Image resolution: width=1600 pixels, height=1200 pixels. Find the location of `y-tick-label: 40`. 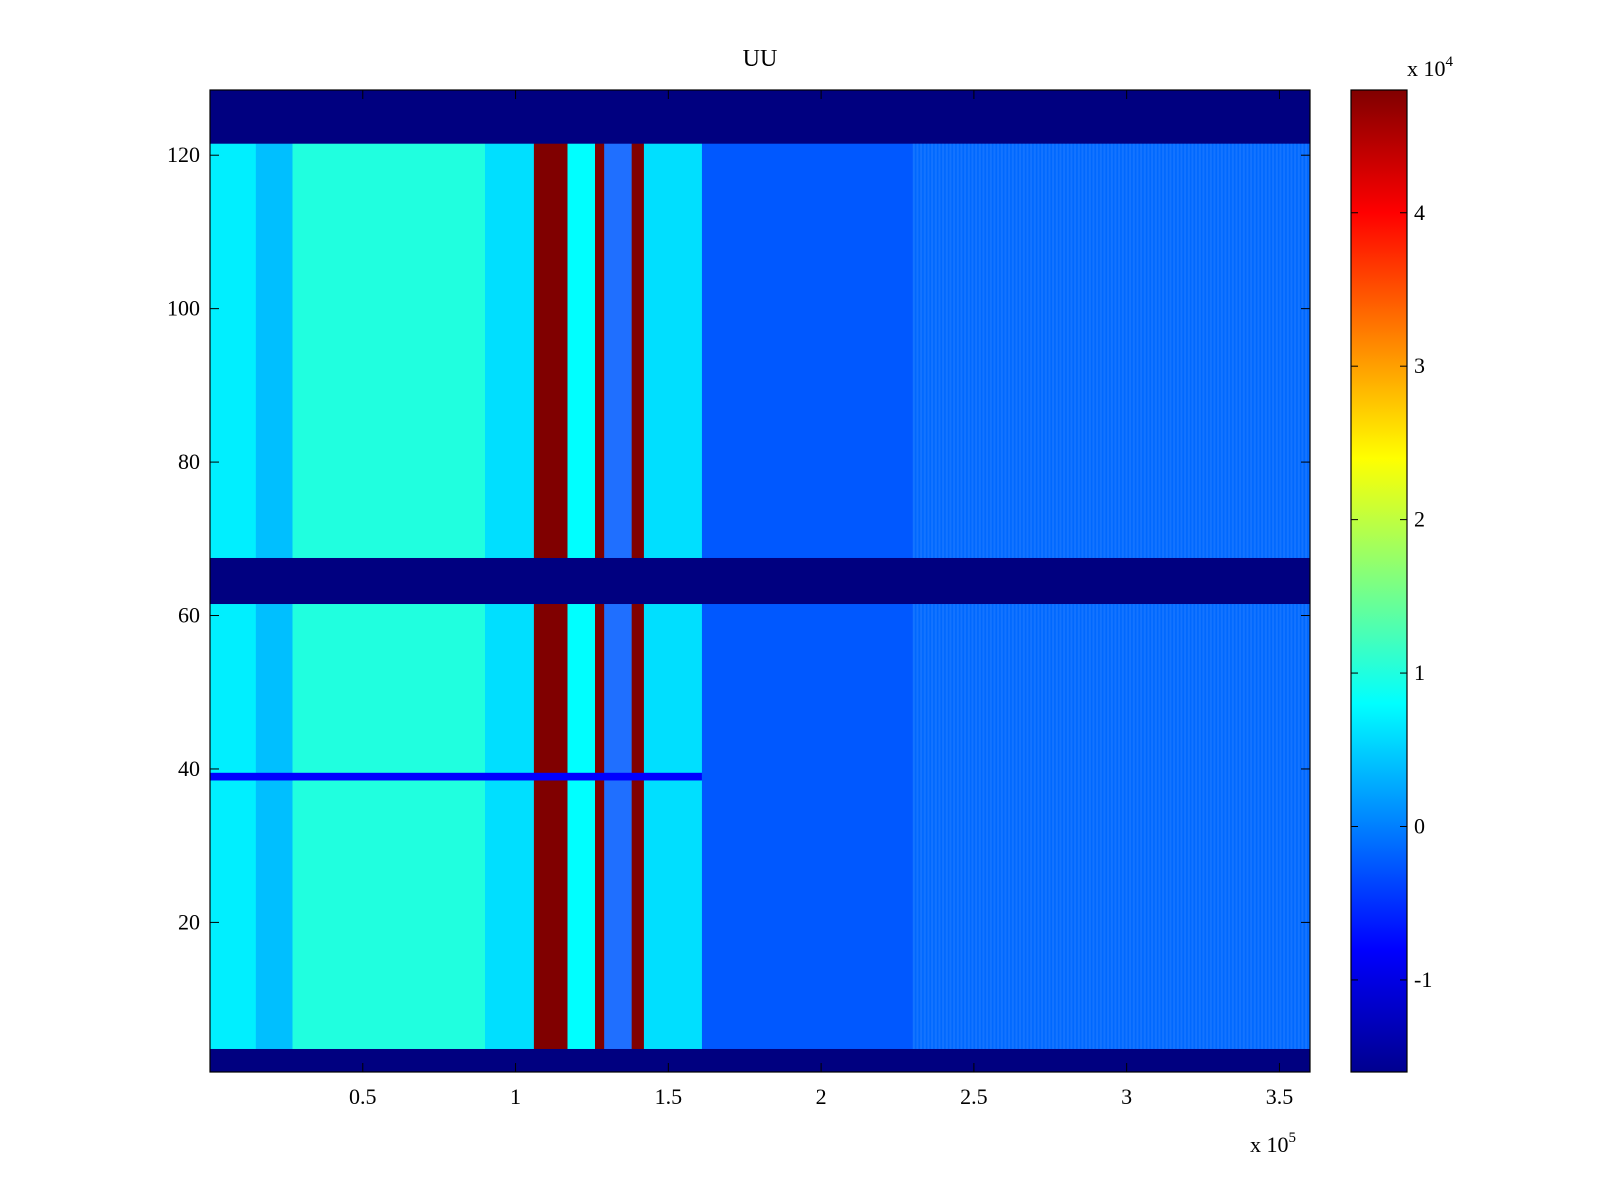

y-tick-label: 40 is located at coordinates (189, 768).